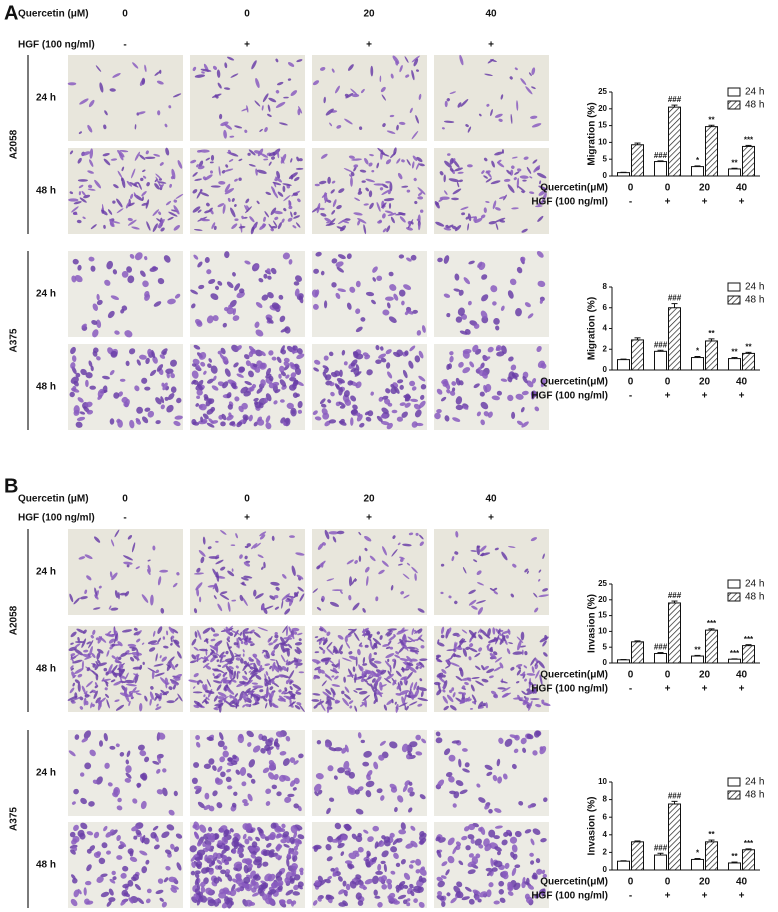 Image resolution: width=778 pixels, height=912 pixels. What do you see at coordinates (14, 340) in the screenshot?
I see `cell-line-label: A375` at bounding box center [14, 340].